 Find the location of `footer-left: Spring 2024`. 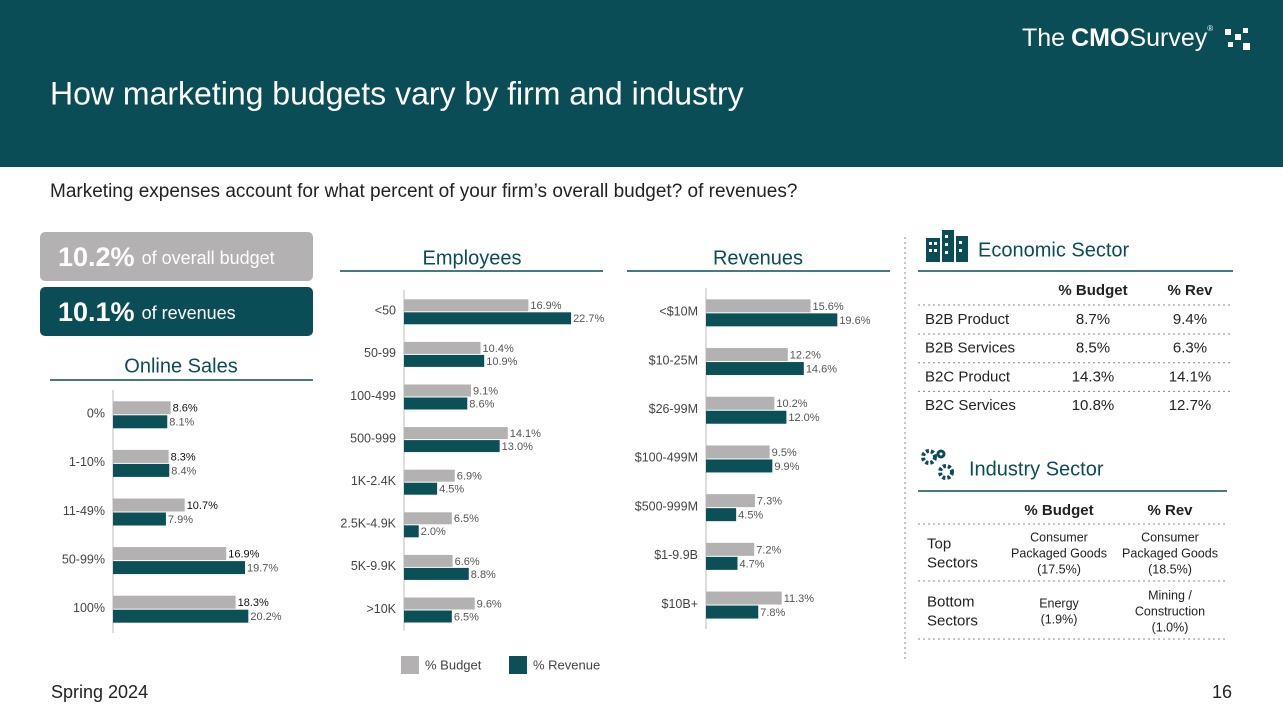

footer-left: Spring 2024 is located at coordinates (99, 692).